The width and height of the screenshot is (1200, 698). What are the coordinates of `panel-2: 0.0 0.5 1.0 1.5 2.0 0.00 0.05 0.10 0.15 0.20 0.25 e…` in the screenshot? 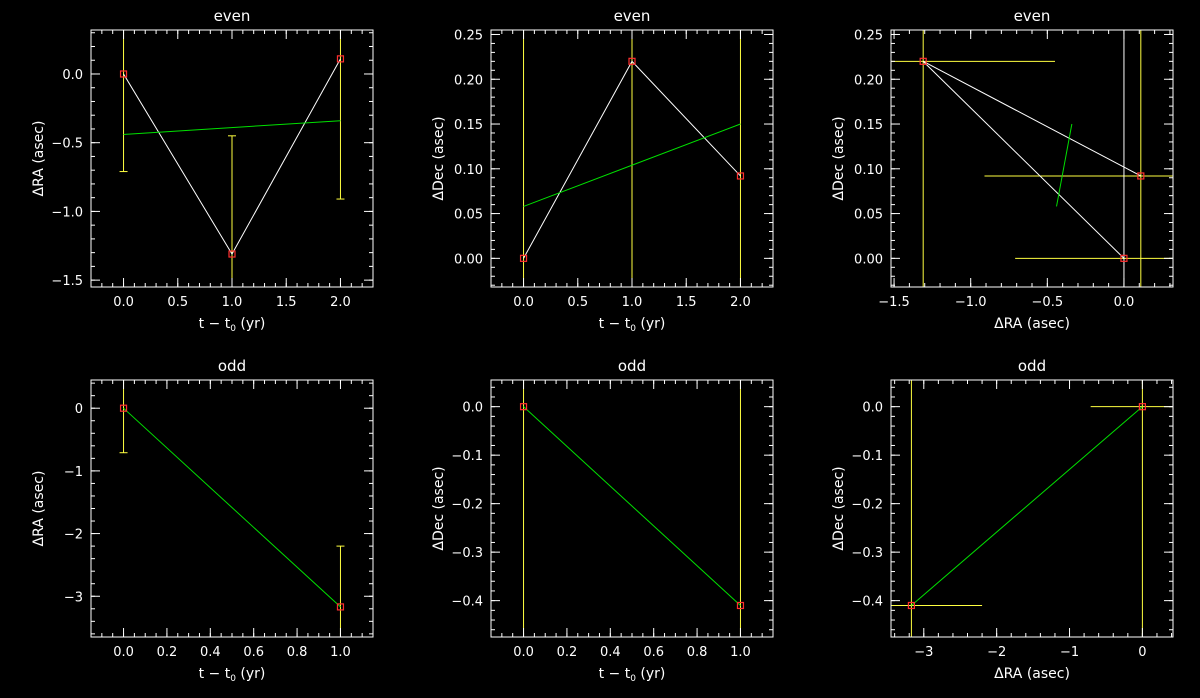 It's located at (602, 170).